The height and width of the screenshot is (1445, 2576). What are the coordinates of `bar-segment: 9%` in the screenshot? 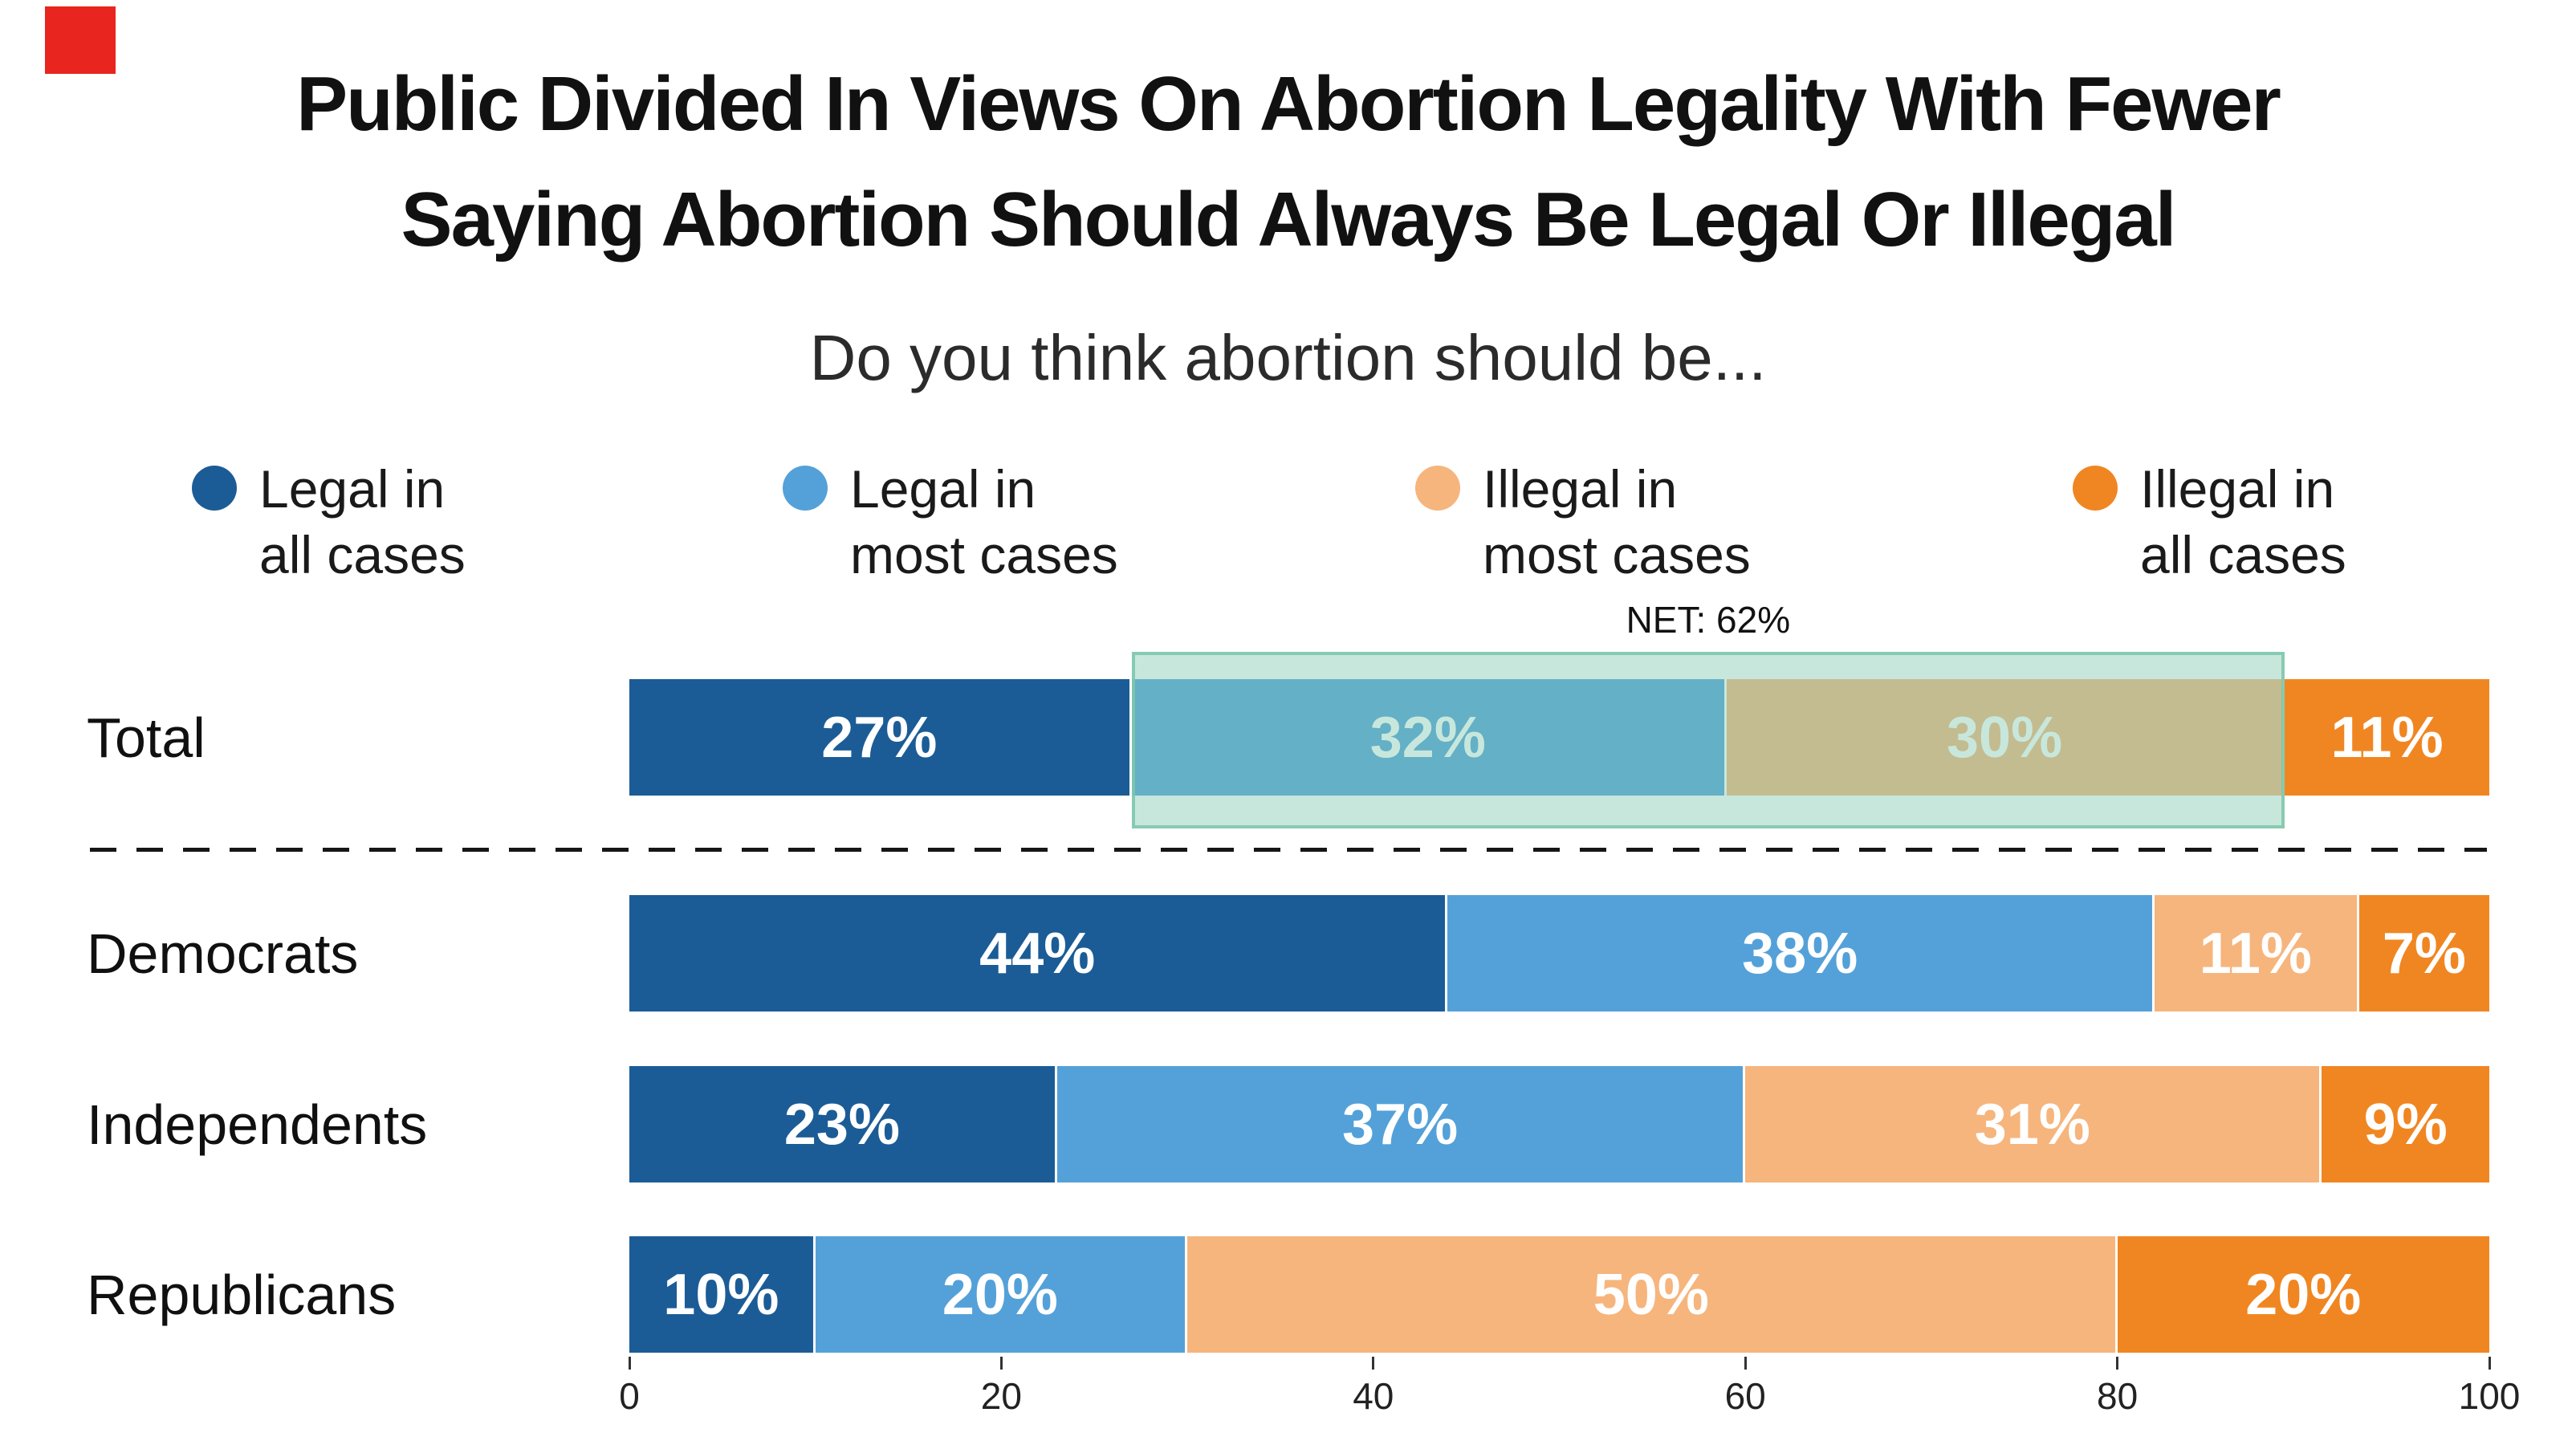 It's located at (2405, 1124).